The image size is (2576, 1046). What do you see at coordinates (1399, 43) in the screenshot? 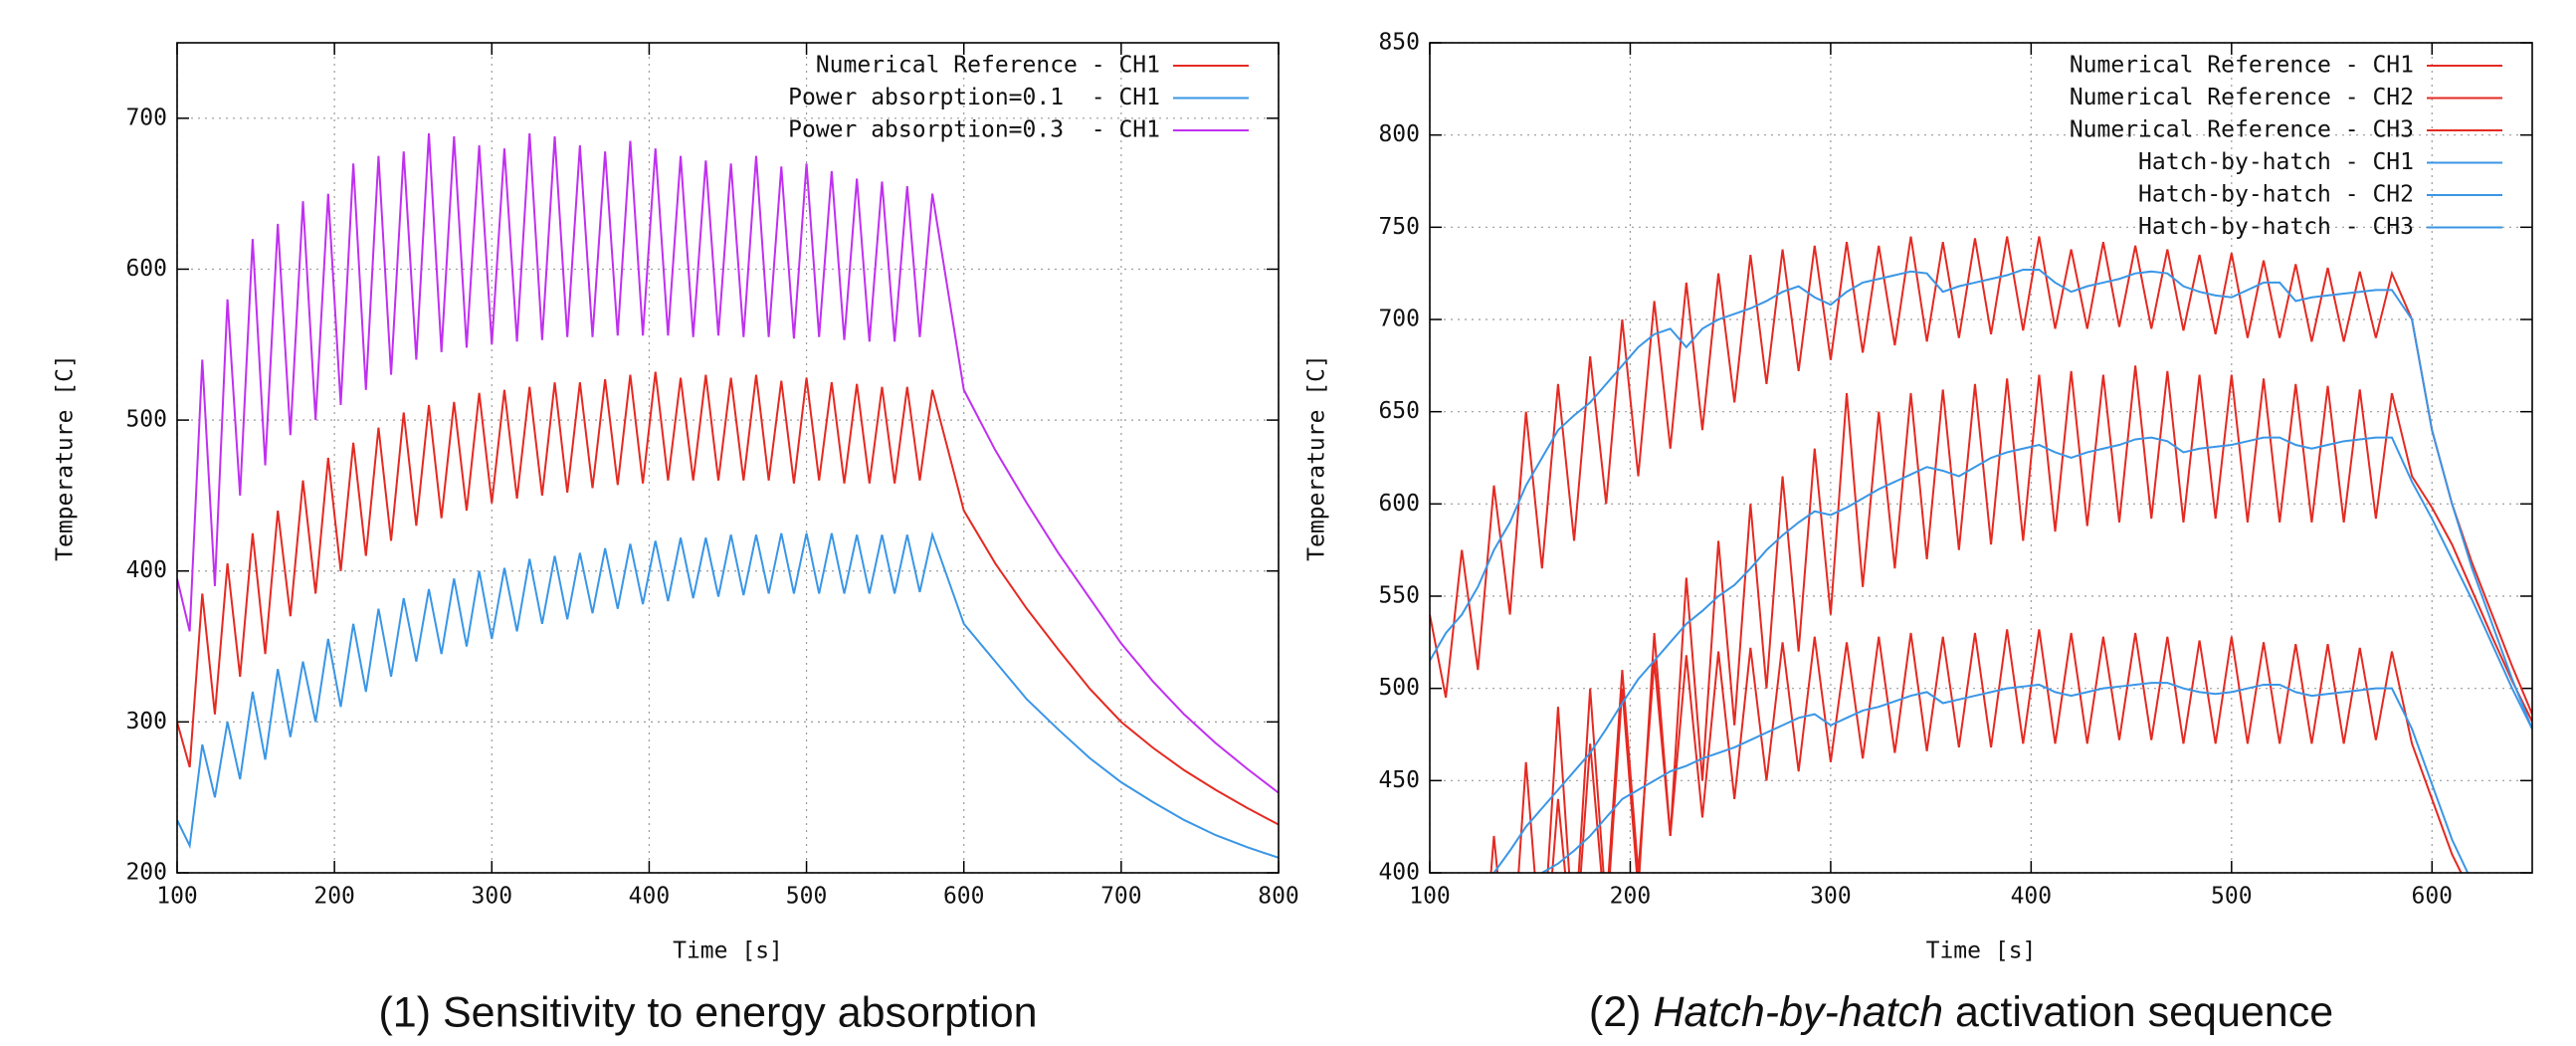
I see `y-tick-label: 850` at bounding box center [1399, 43].